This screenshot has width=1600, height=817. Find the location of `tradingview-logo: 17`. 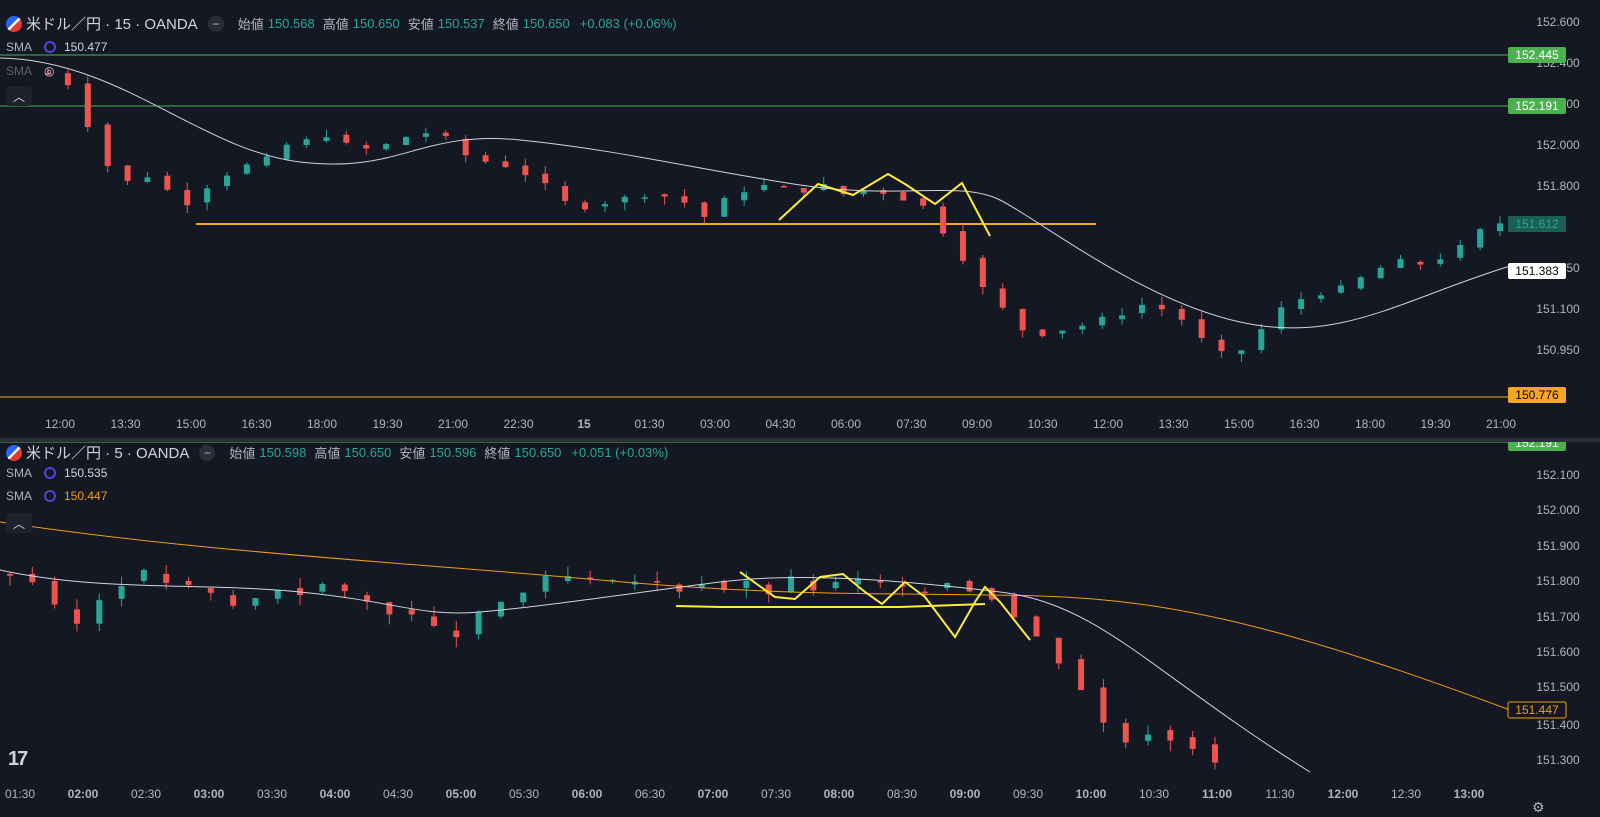

tradingview-logo: 17 is located at coordinates (18, 759).